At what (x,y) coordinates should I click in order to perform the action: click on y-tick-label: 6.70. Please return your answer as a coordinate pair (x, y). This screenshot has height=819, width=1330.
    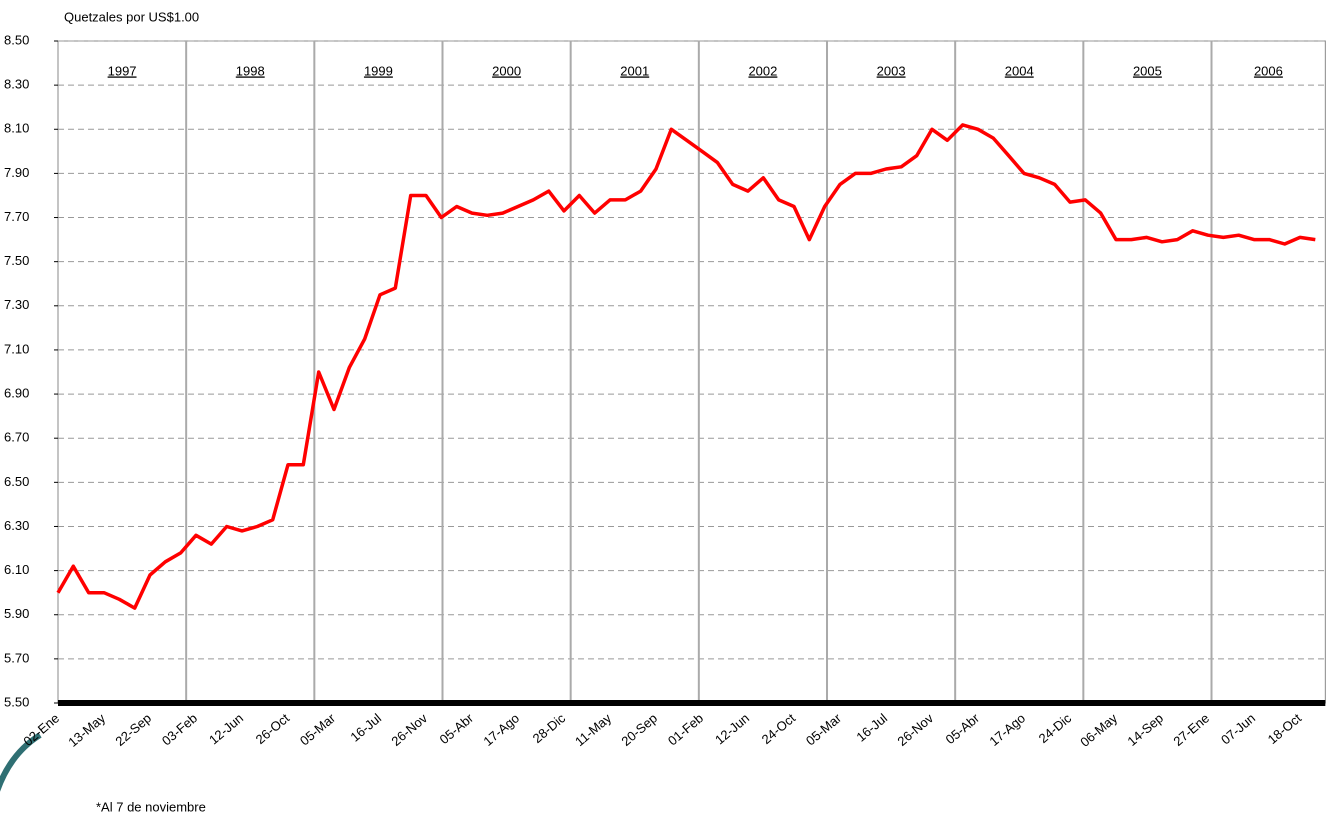
    Looking at the image, I should click on (16, 437).